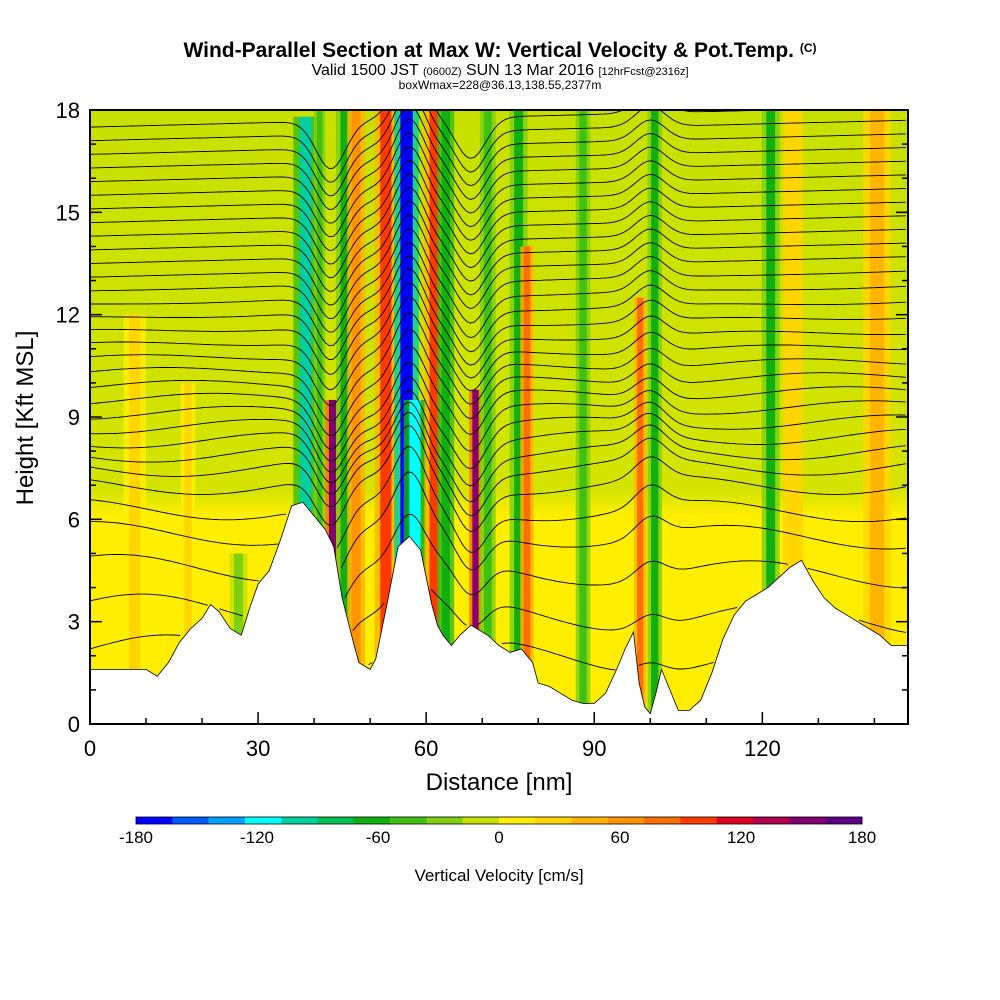  What do you see at coordinates (68, 110) in the screenshot?
I see `y-tick-label: 18` at bounding box center [68, 110].